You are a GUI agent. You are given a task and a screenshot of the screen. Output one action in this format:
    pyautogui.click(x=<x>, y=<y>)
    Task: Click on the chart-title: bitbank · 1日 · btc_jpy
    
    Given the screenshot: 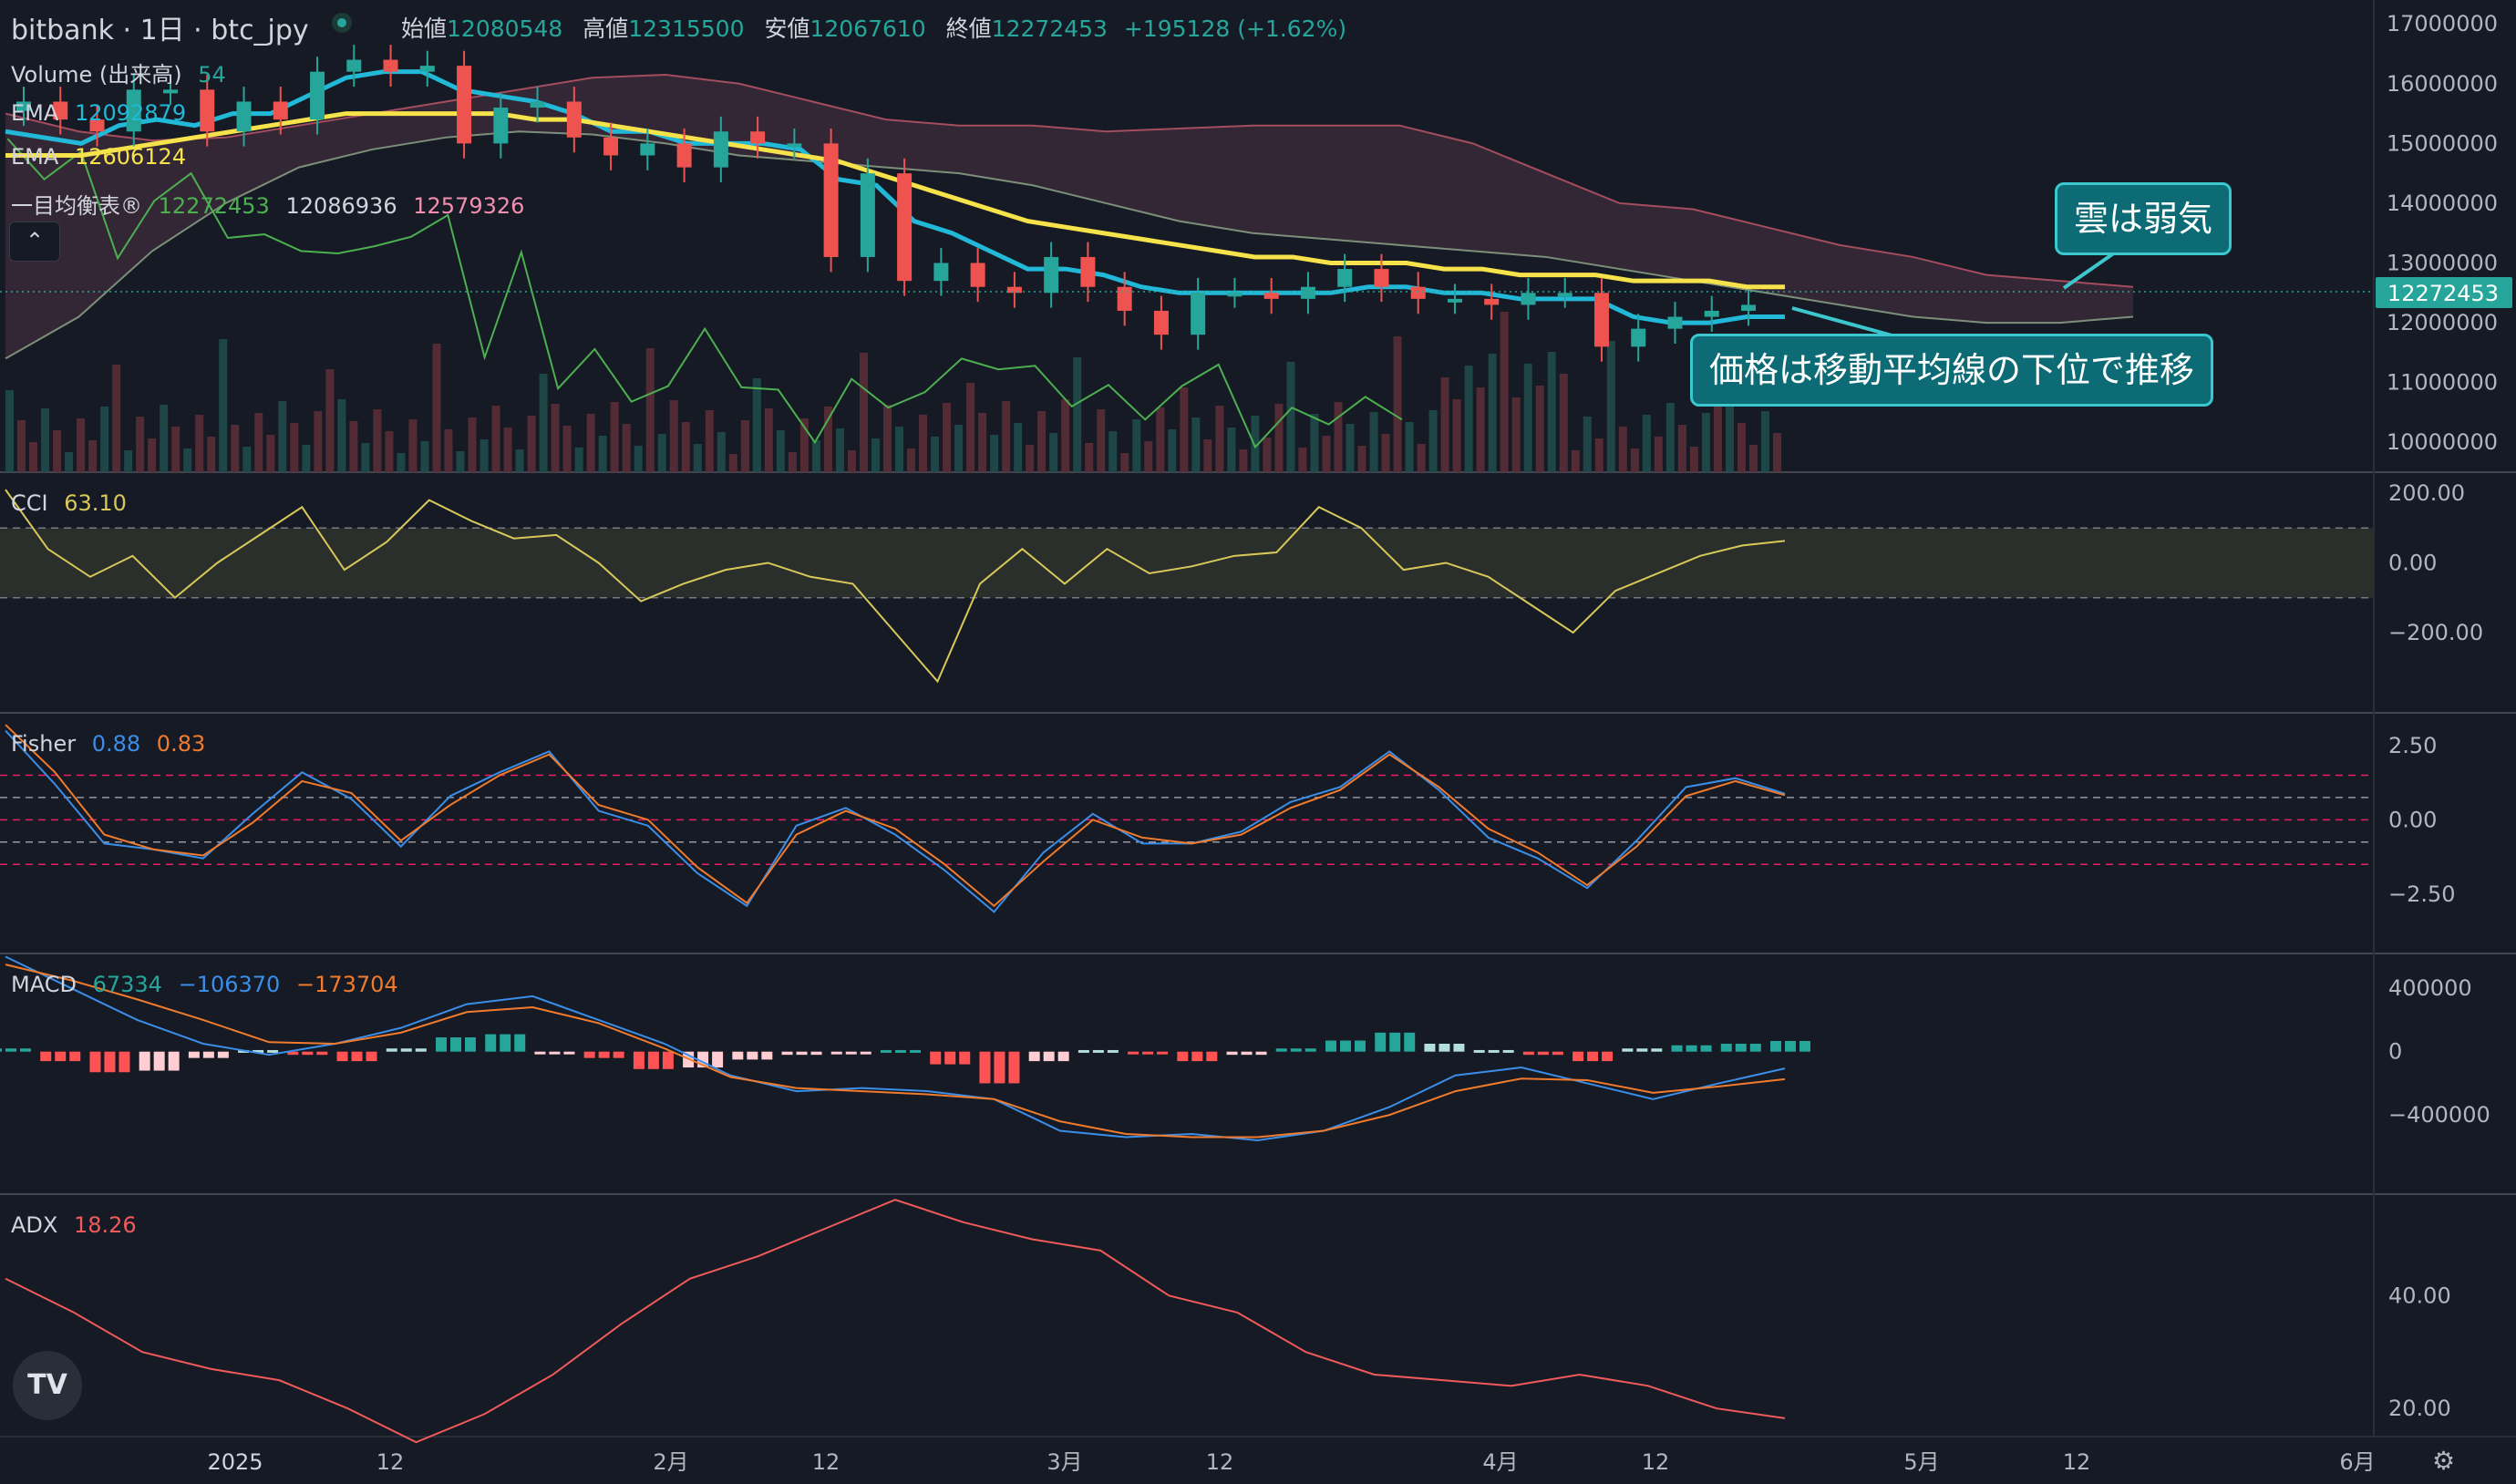 What is the action you would take?
    pyautogui.click(x=160, y=30)
    